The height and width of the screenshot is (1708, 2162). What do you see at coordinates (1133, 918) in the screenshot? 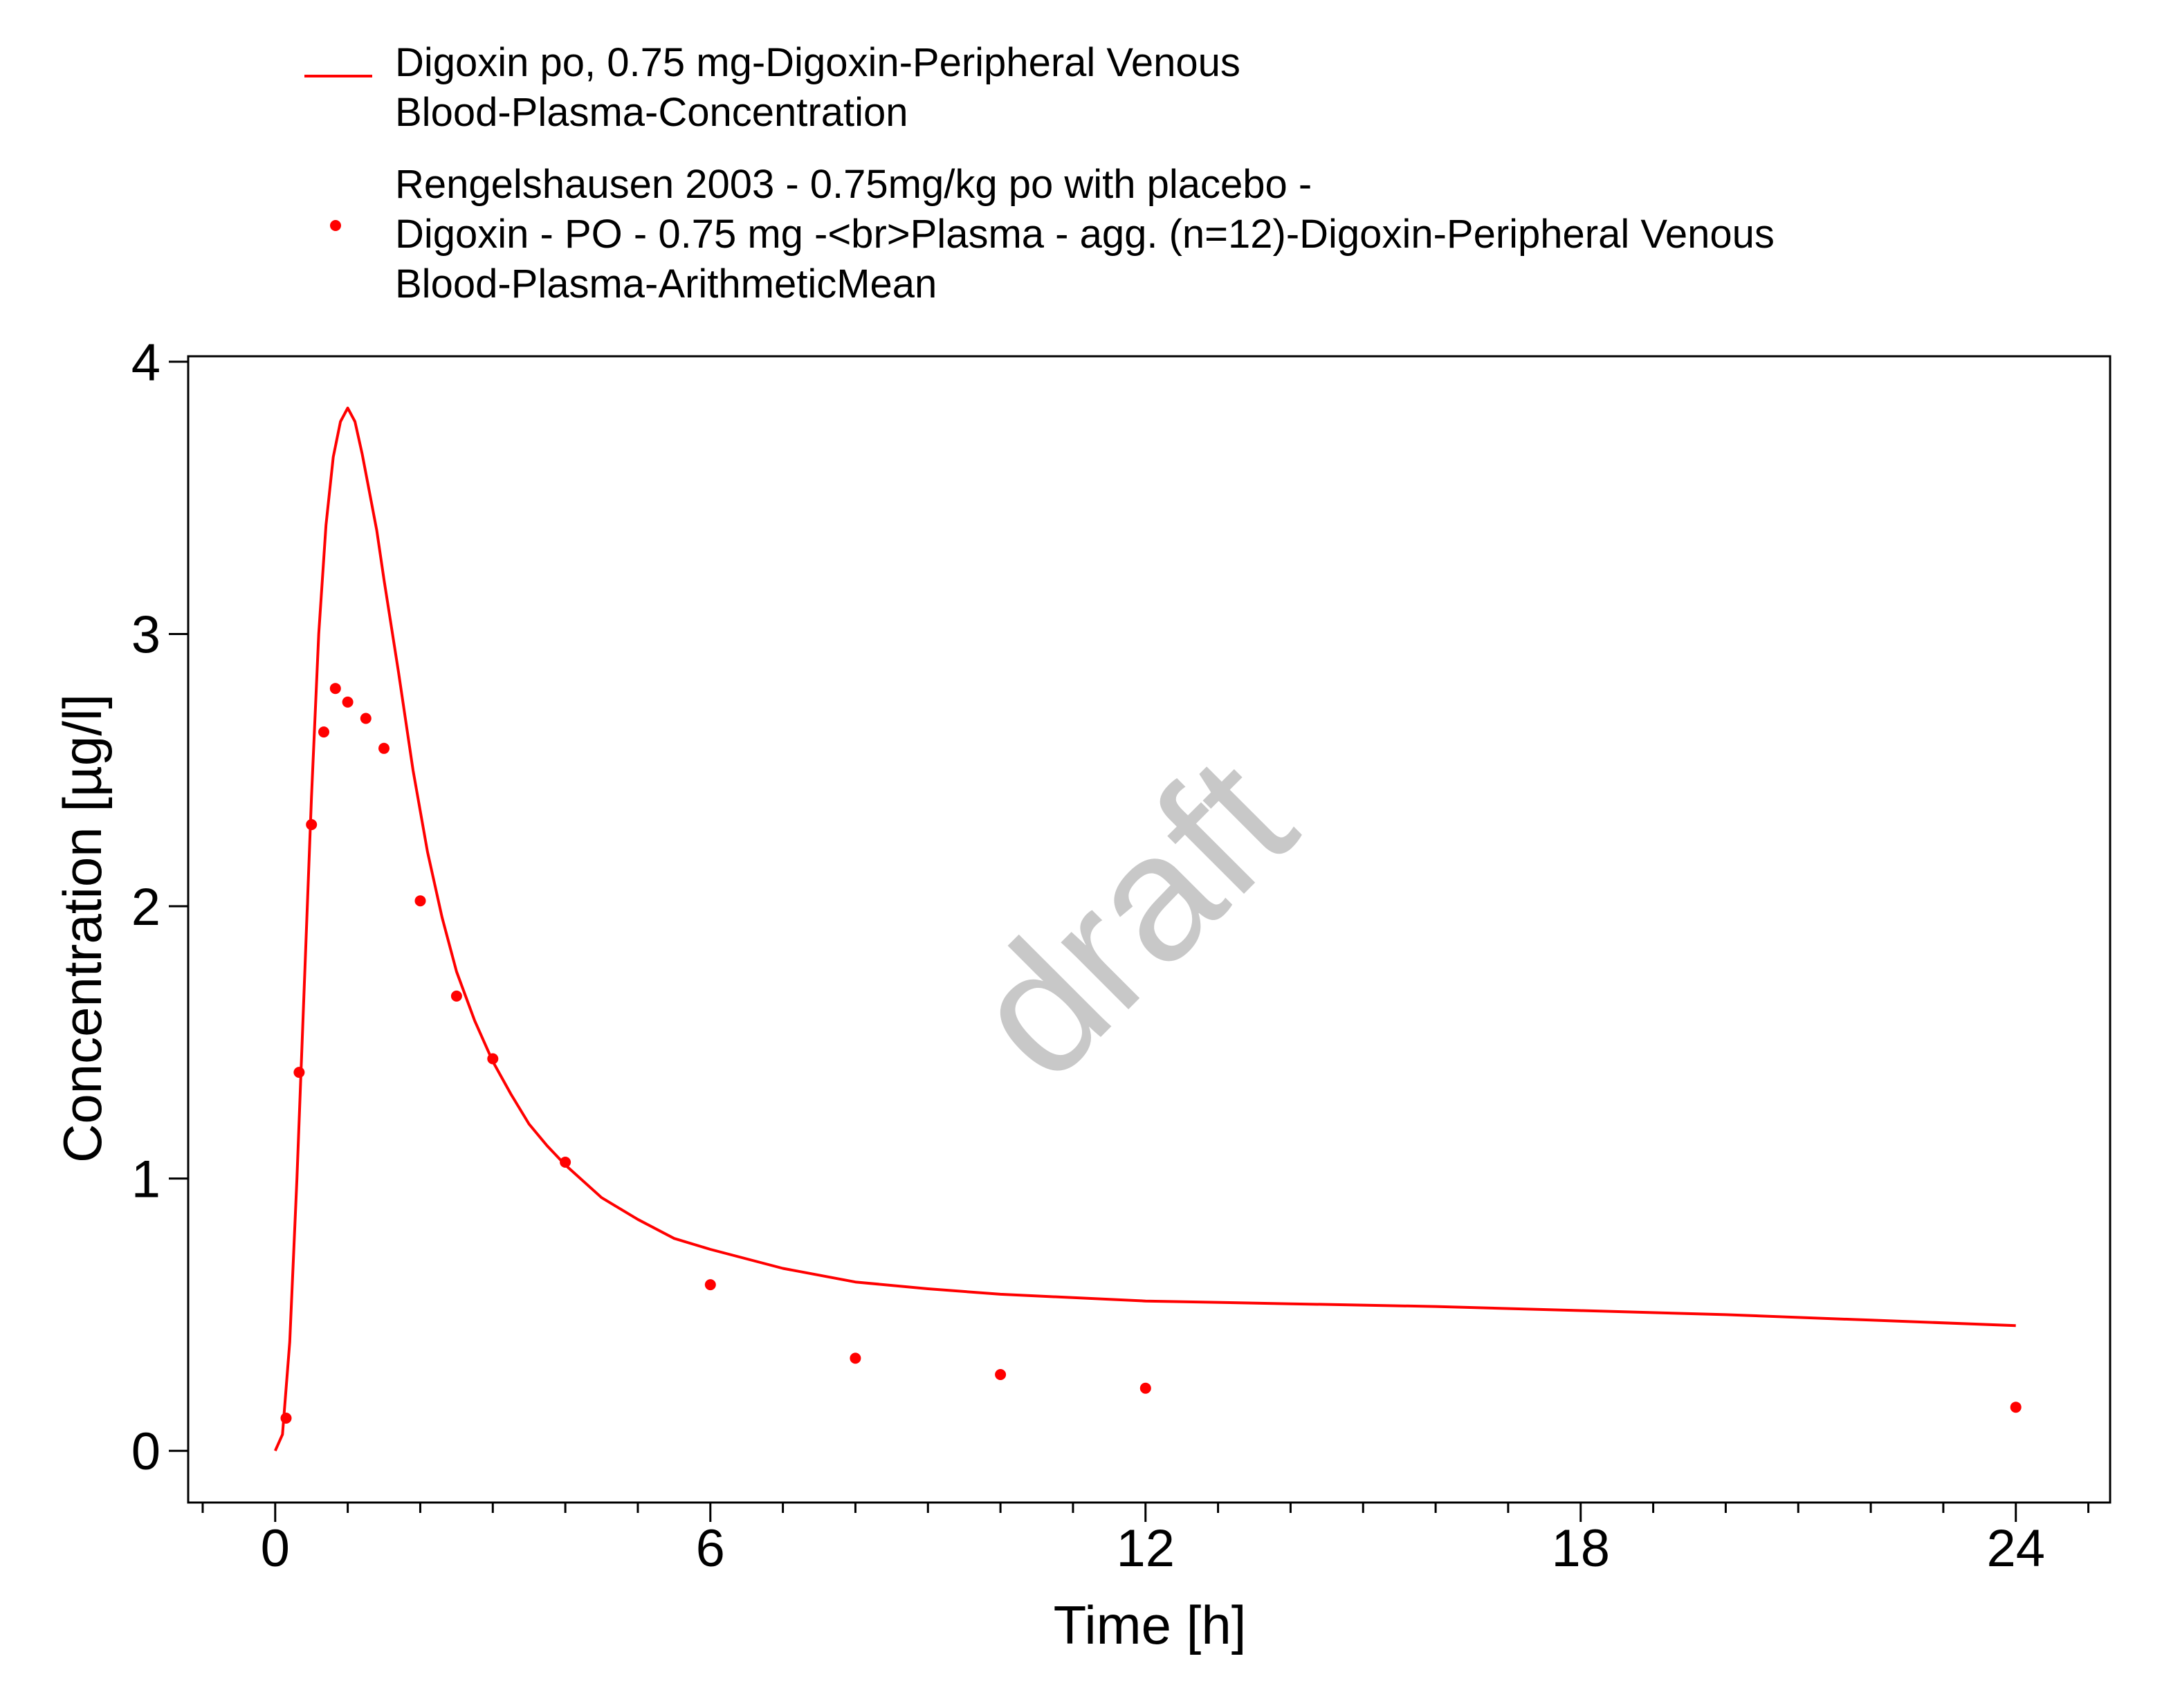
I see `draft-watermark: draft` at bounding box center [1133, 918].